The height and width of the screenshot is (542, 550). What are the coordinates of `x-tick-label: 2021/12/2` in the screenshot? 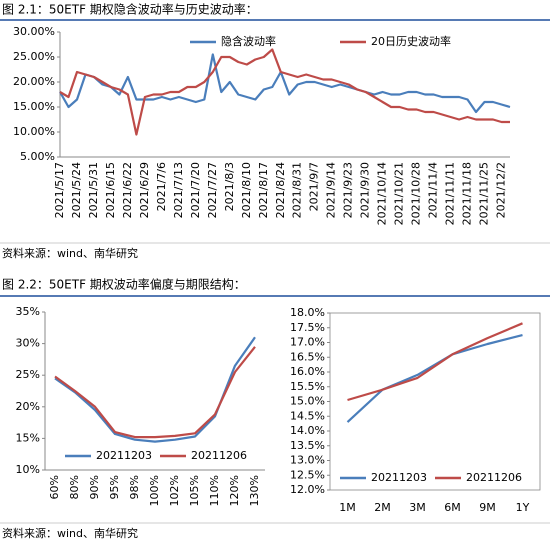 It's located at (501, 190).